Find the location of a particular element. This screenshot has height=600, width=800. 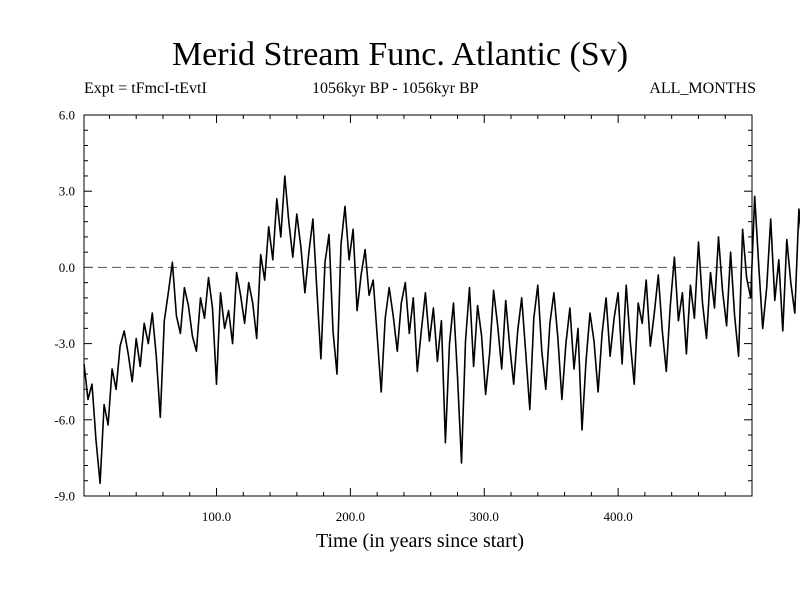

y-tick-label: 0.0 is located at coordinates (67, 267).